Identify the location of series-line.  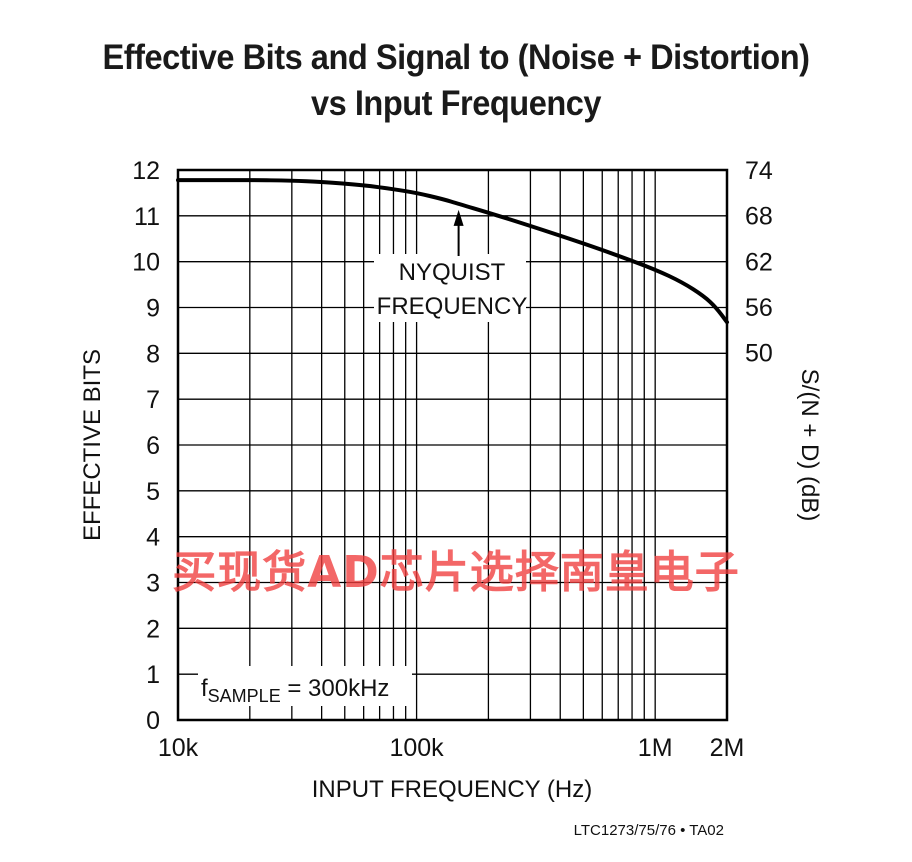
(452, 251).